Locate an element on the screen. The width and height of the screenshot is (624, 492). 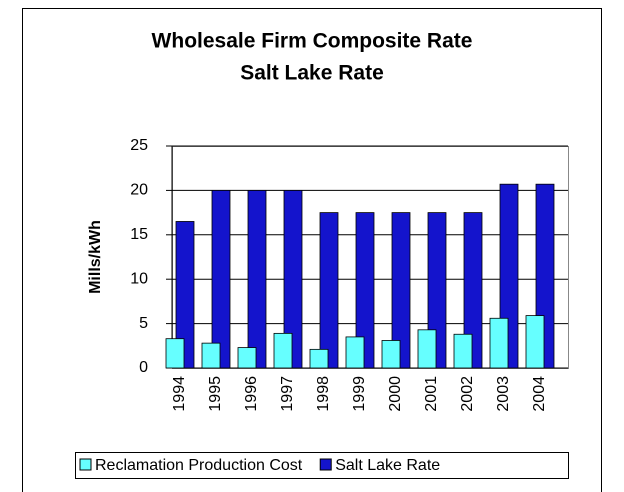
x-tick-label: 1998 is located at coordinates (323, 394).